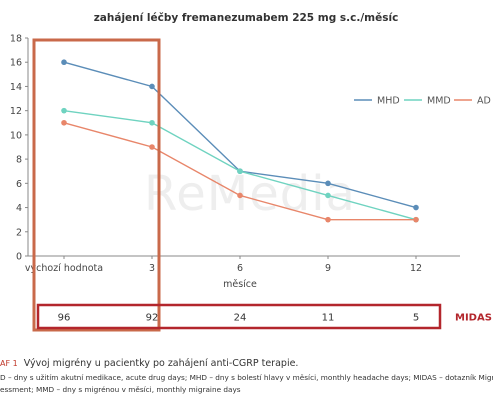 The height and width of the screenshot is (402, 493). Describe the element at coordinates (328, 268) in the screenshot. I see `x-tick-label: 9` at that location.